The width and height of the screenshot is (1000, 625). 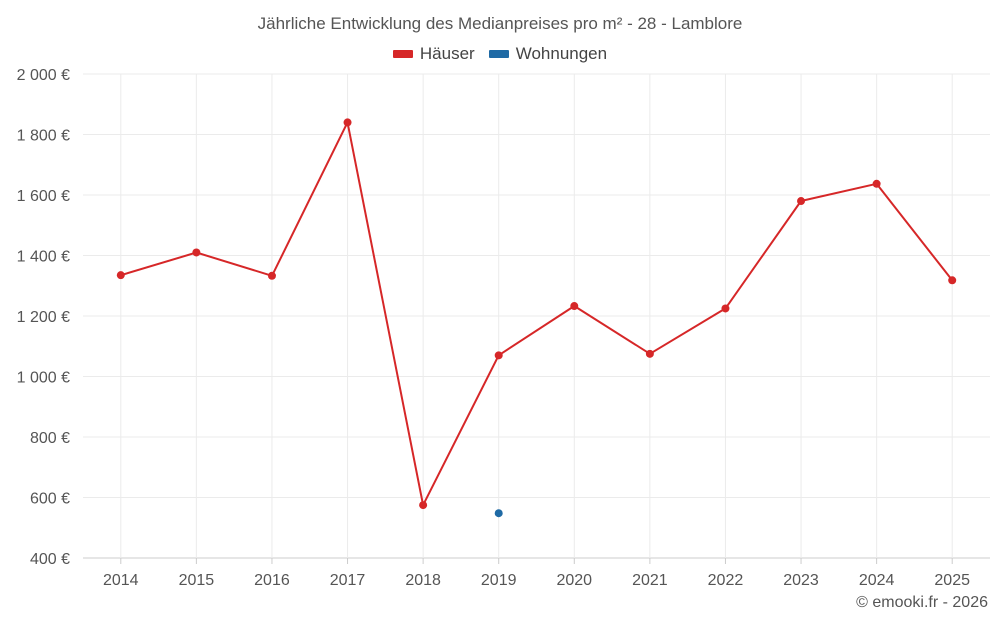 What do you see at coordinates (801, 580) in the screenshot?
I see `x-tick-label: 2023` at bounding box center [801, 580].